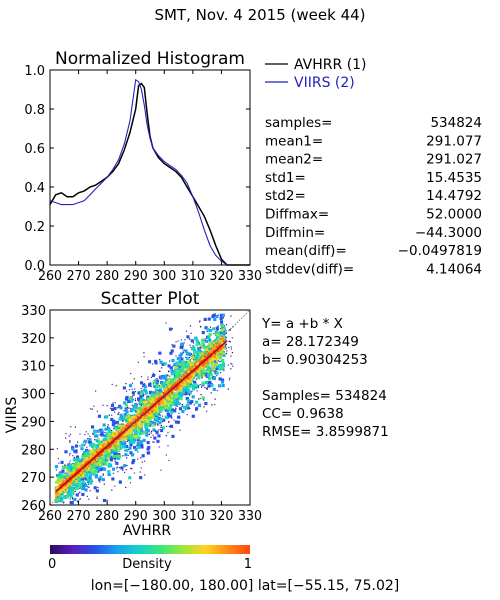 The image size is (500, 600). Describe the element at coordinates (33, 478) in the screenshot. I see `scatter-y-tick-label: 270` at that location.